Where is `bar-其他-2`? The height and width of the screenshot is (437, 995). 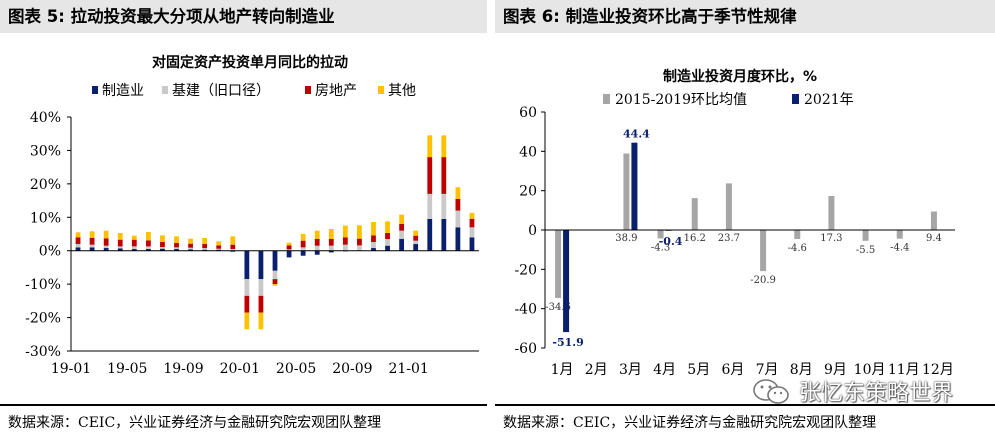 bar-其他-2 is located at coordinates (106, 234).